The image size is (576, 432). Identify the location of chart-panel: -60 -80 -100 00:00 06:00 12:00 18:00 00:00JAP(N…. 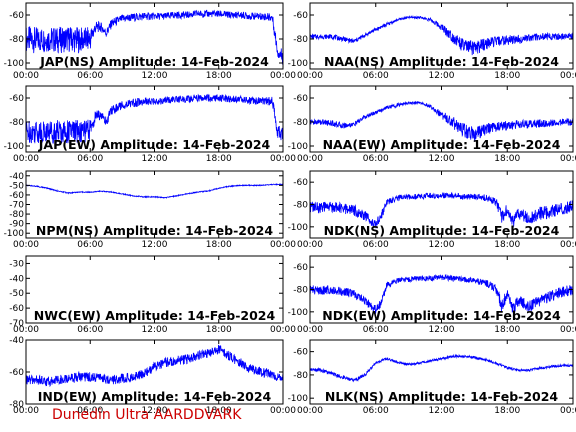
(150, 41).